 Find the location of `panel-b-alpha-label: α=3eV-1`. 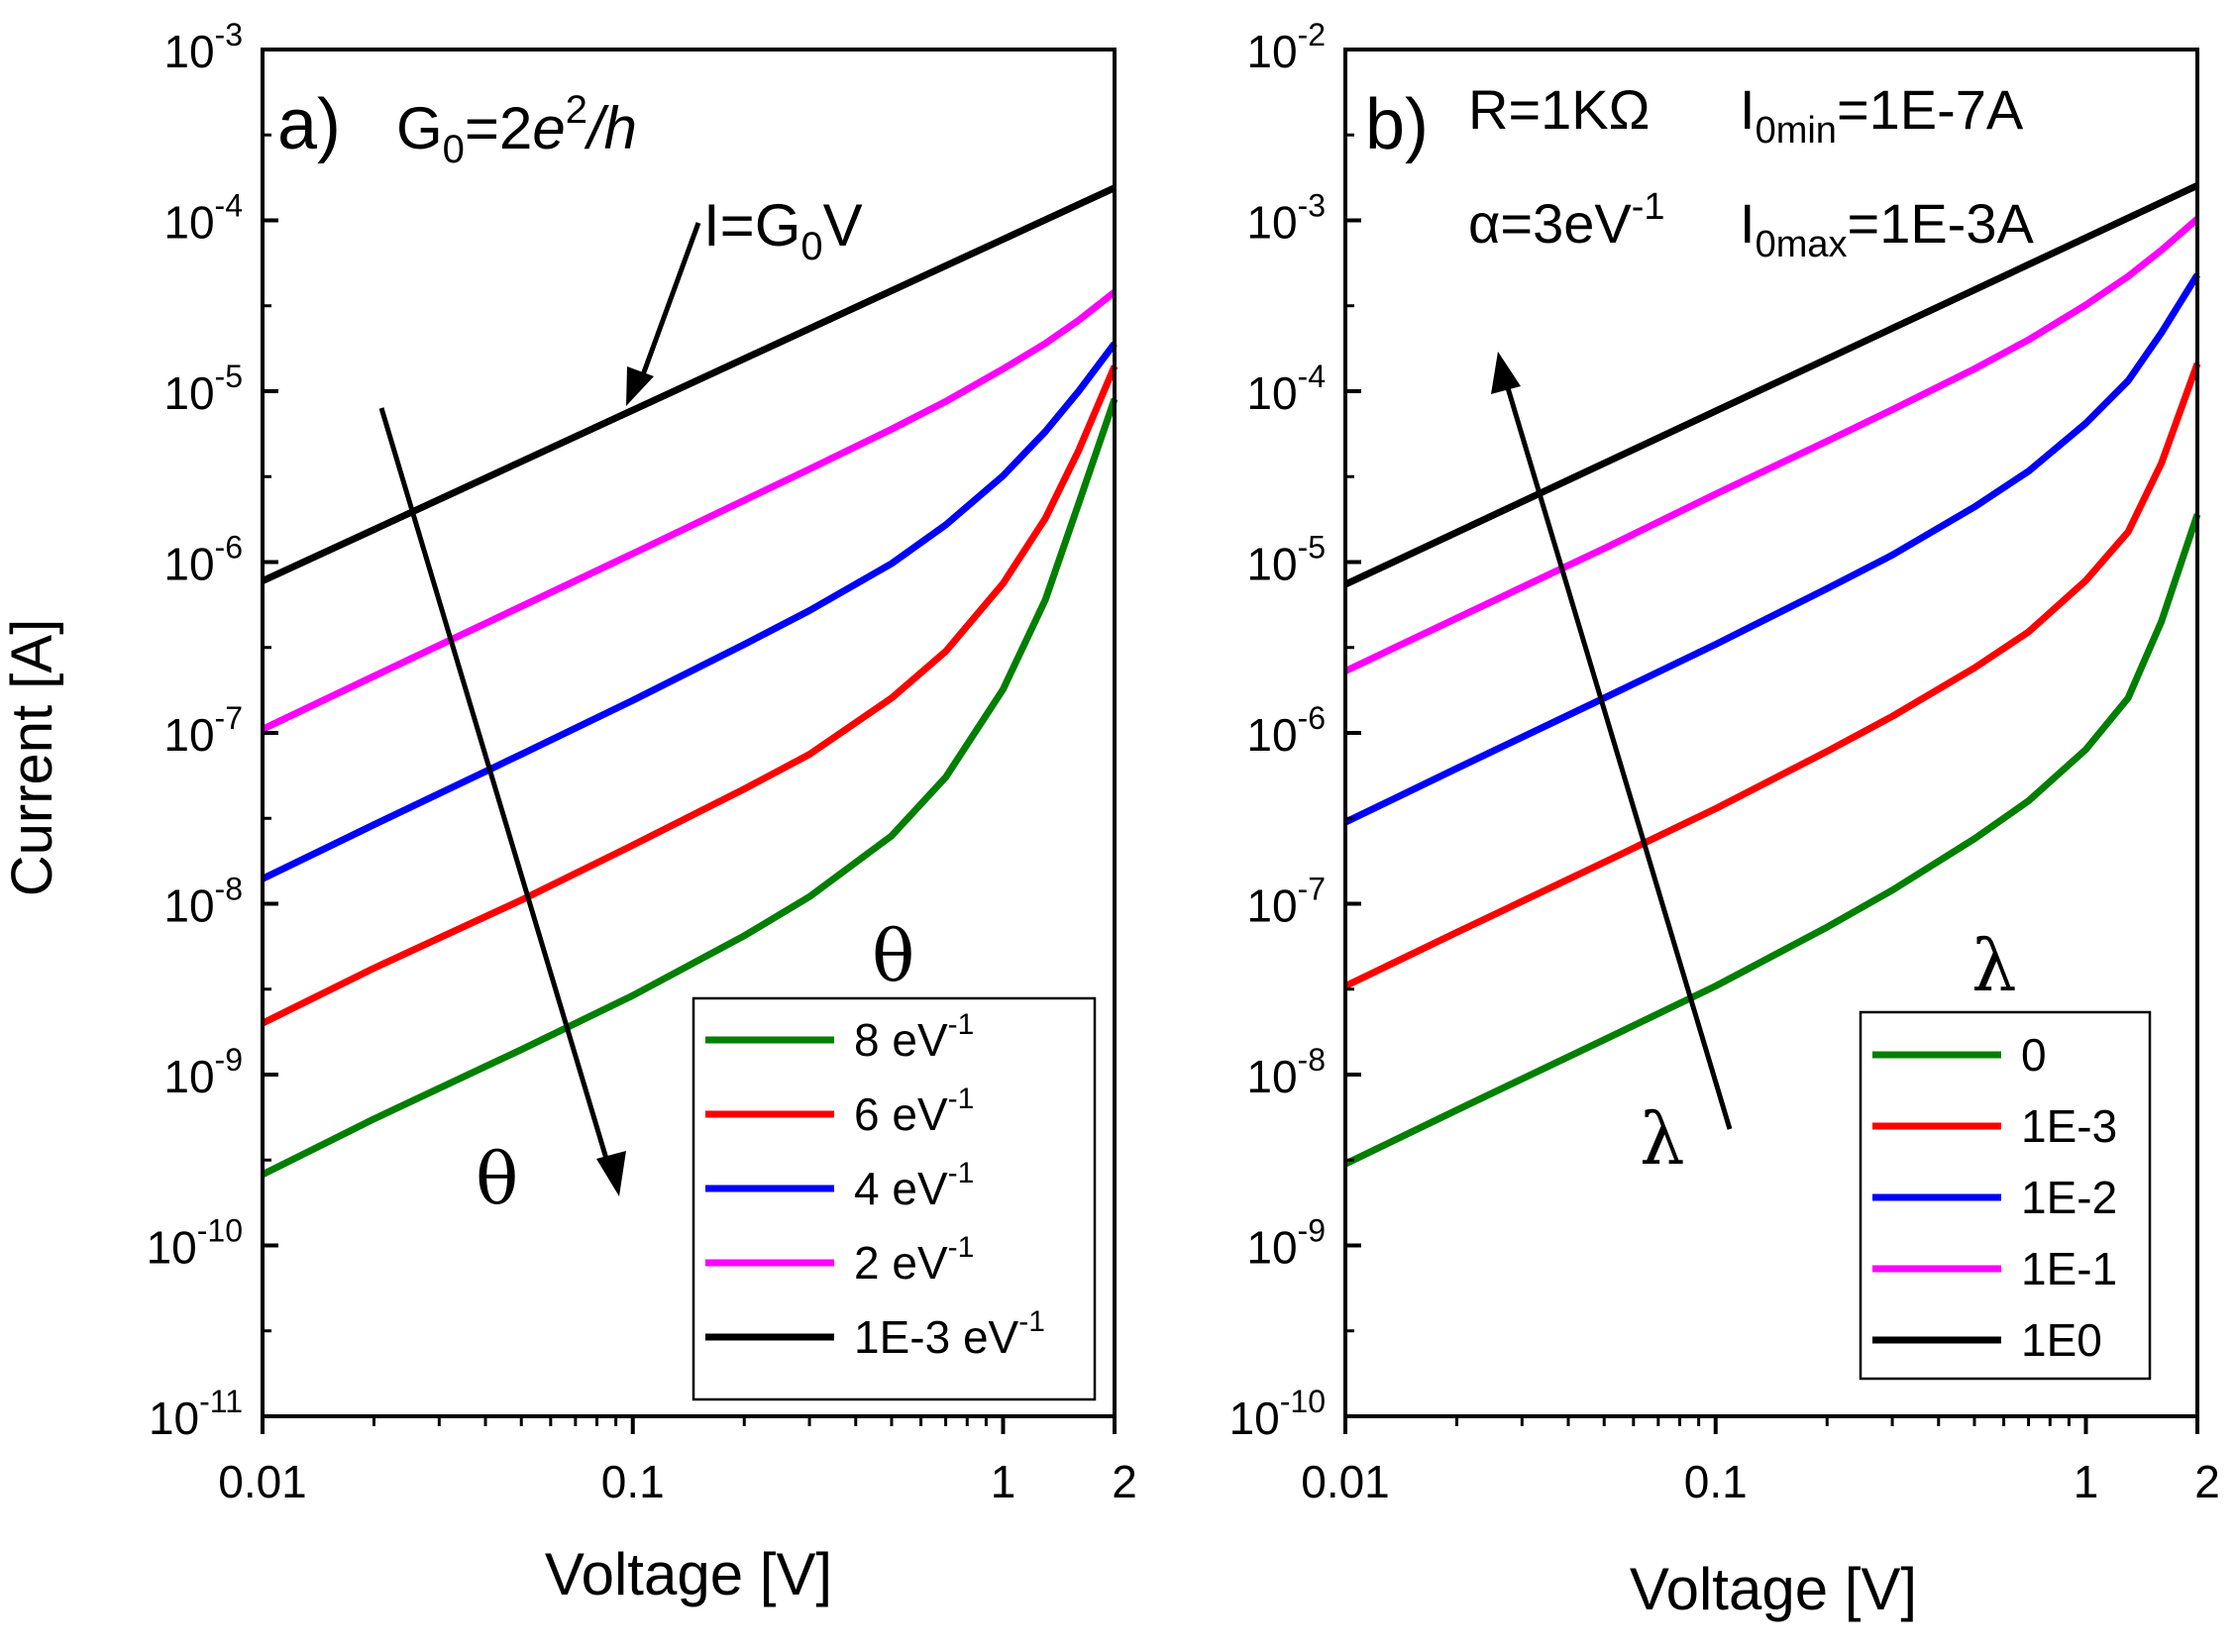

panel-b-alpha-label: α=3eV-1 is located at coordinates (1566, 221).